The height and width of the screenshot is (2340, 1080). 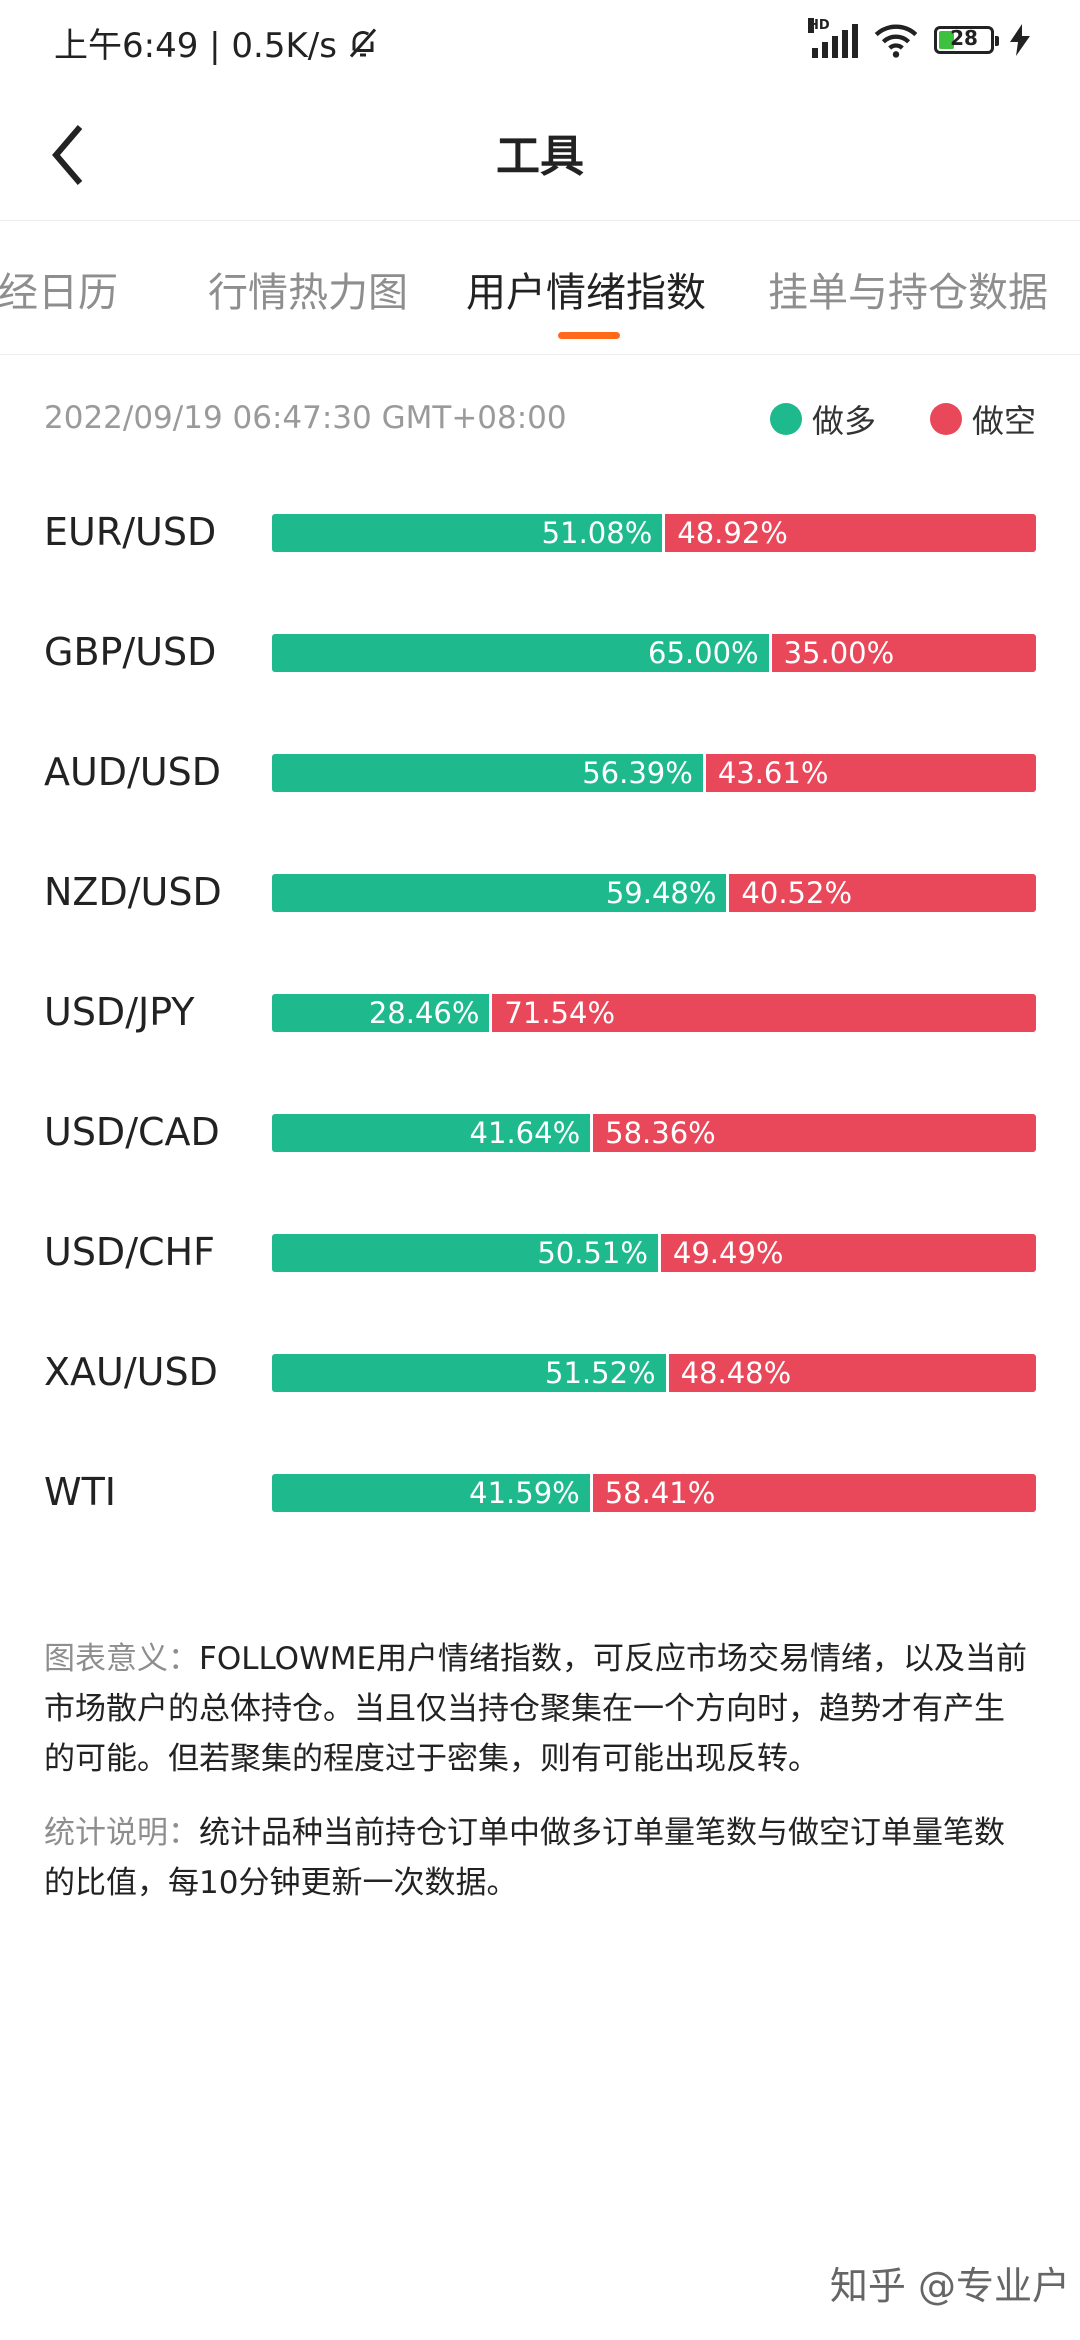 I want to click on sentiment-row: USD/CHF 50.51% 49.49%, so click(x=540, y=1254).